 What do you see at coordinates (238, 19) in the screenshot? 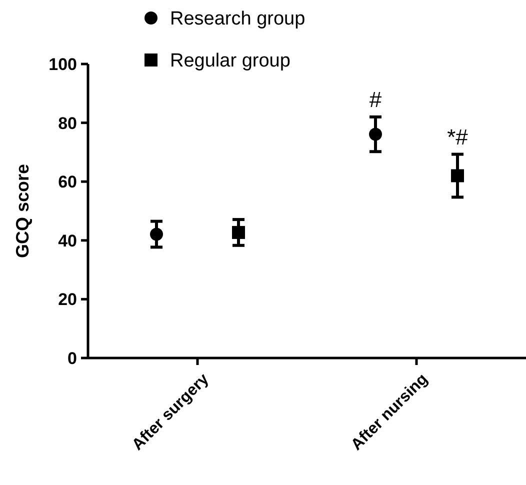
I see `legend-label: Research group` at bounding box center [238, 19].